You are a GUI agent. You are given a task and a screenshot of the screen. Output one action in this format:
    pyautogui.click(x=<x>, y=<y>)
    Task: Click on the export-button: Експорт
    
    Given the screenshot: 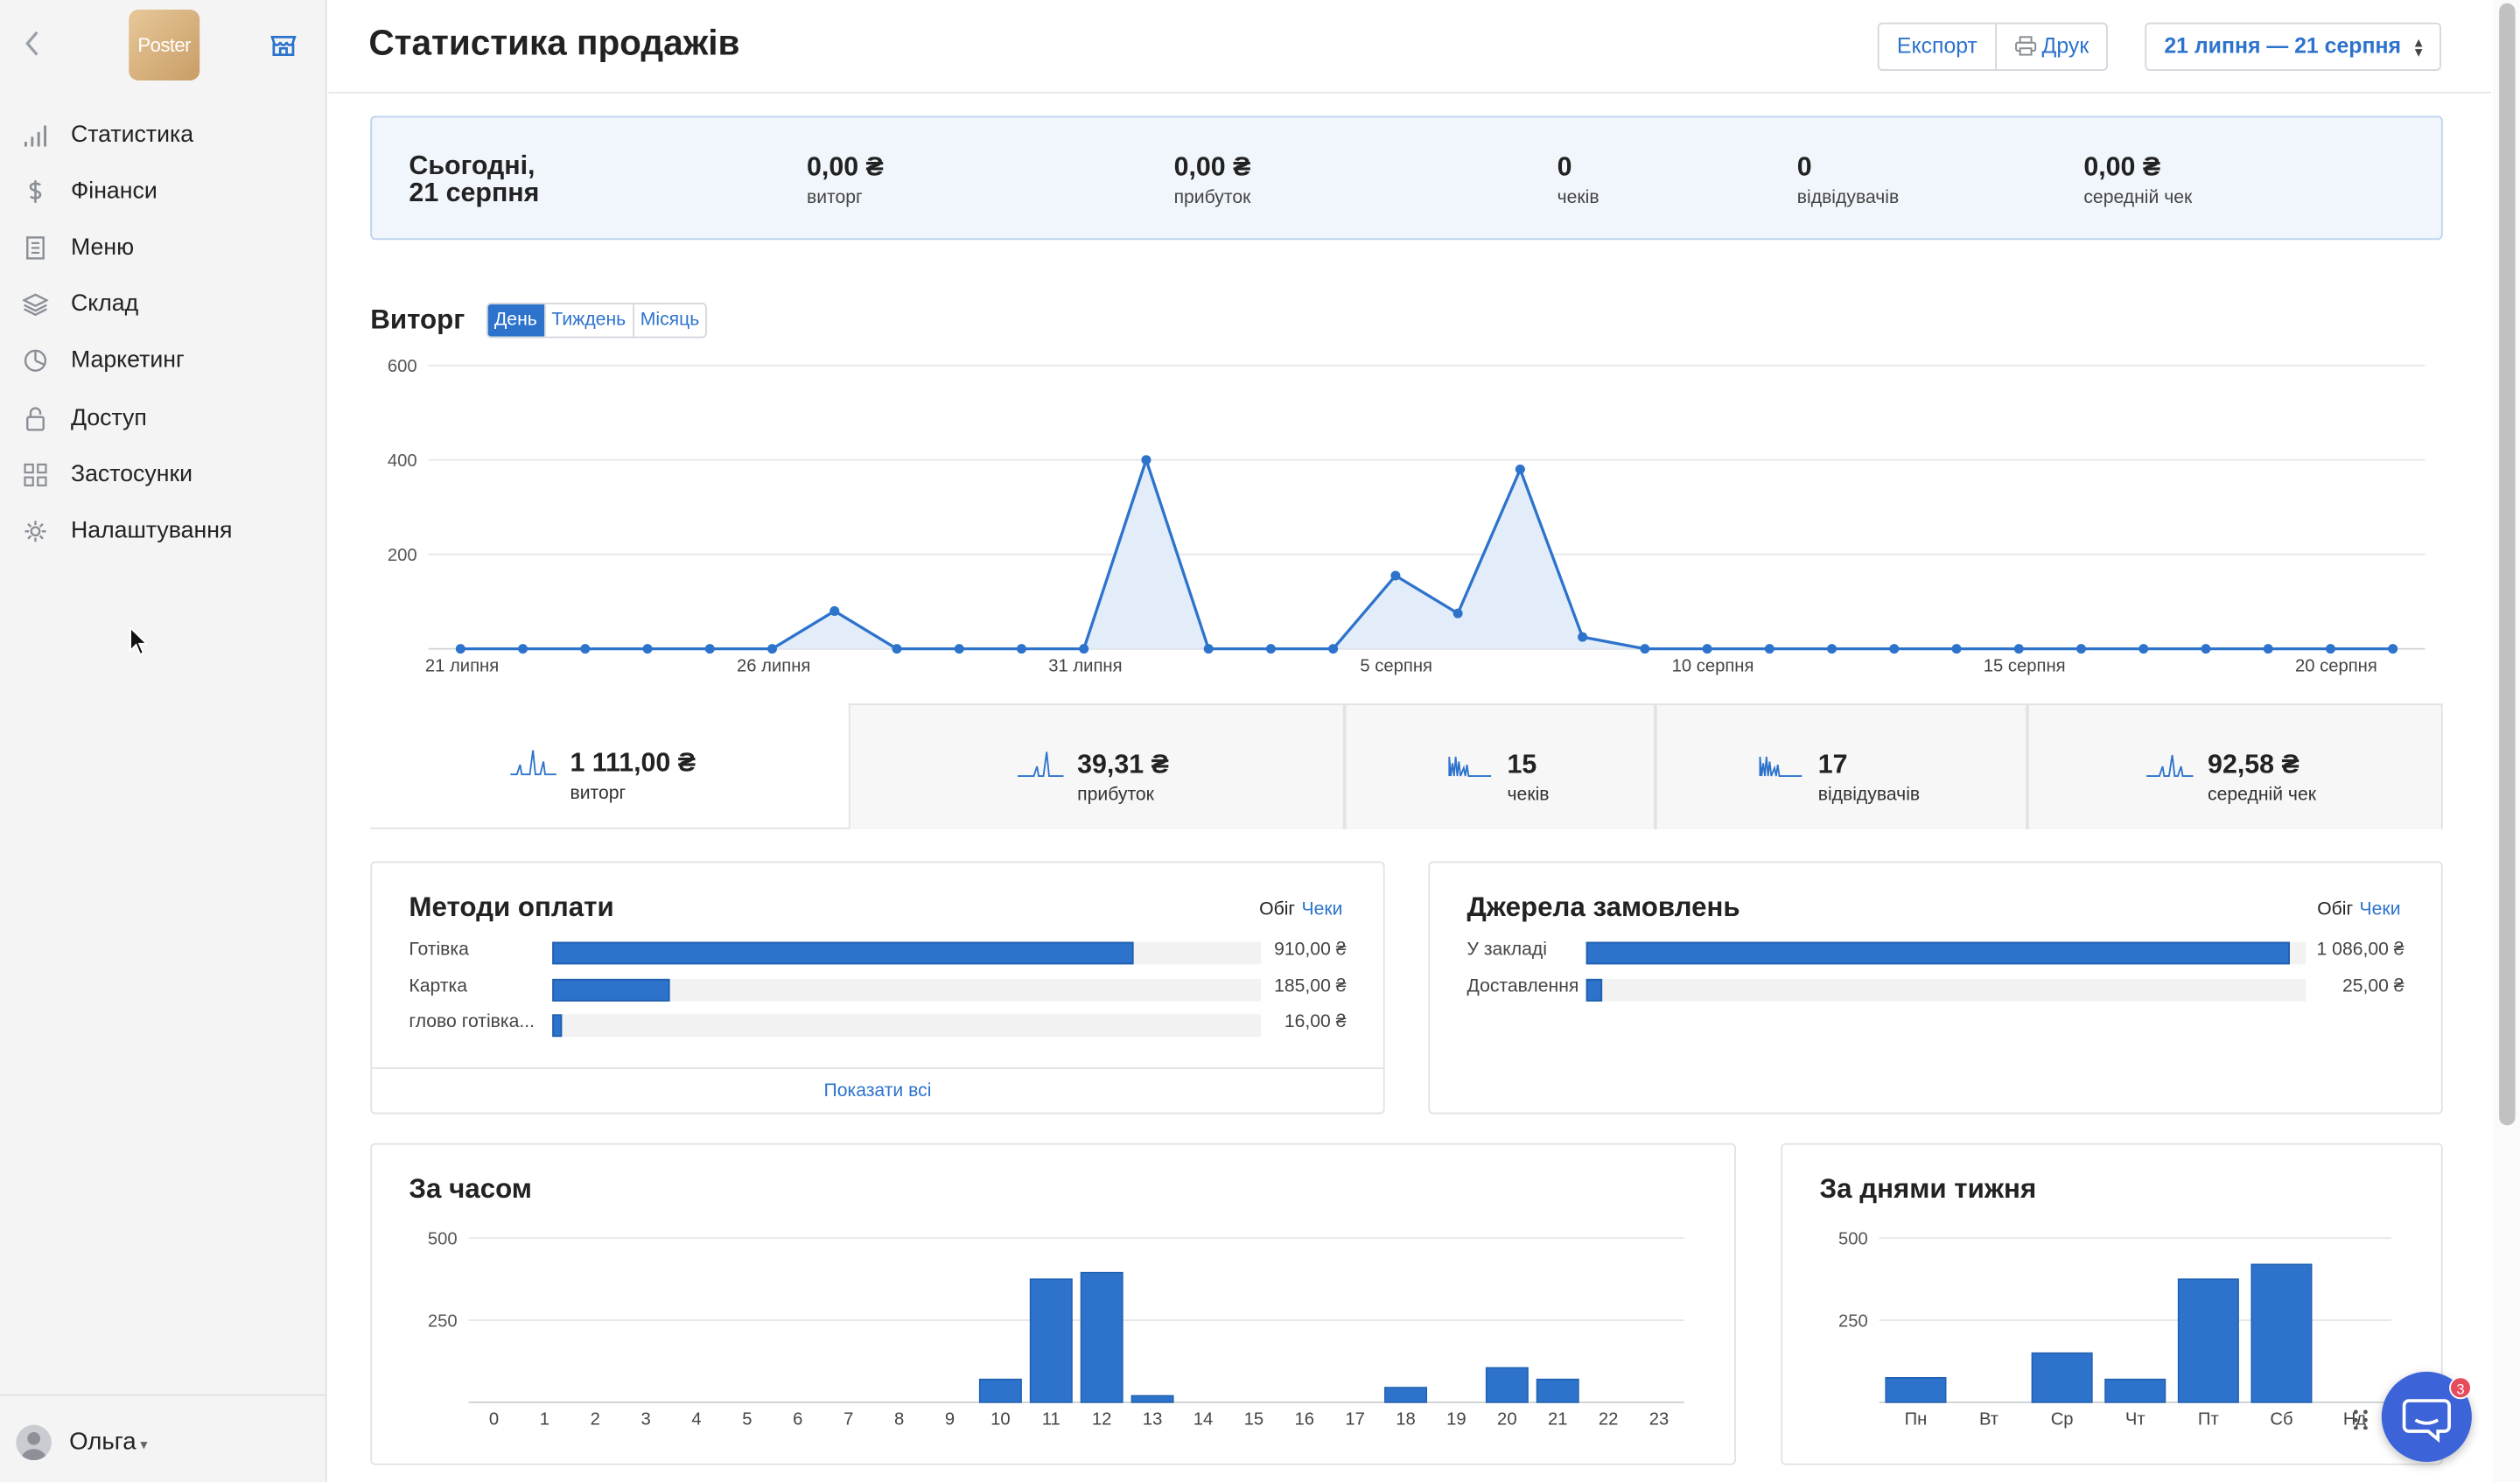 What is the action you would take?
    pyautogui.click(x=1937, y=46)
    